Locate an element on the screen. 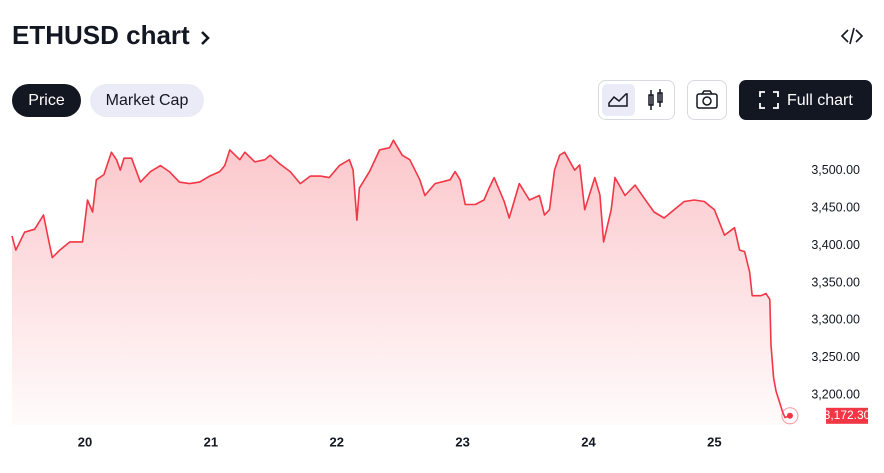 Image resolution: width=884 pixels, height=473 pixels. last-value-badge is located at coordinates (847, 415).